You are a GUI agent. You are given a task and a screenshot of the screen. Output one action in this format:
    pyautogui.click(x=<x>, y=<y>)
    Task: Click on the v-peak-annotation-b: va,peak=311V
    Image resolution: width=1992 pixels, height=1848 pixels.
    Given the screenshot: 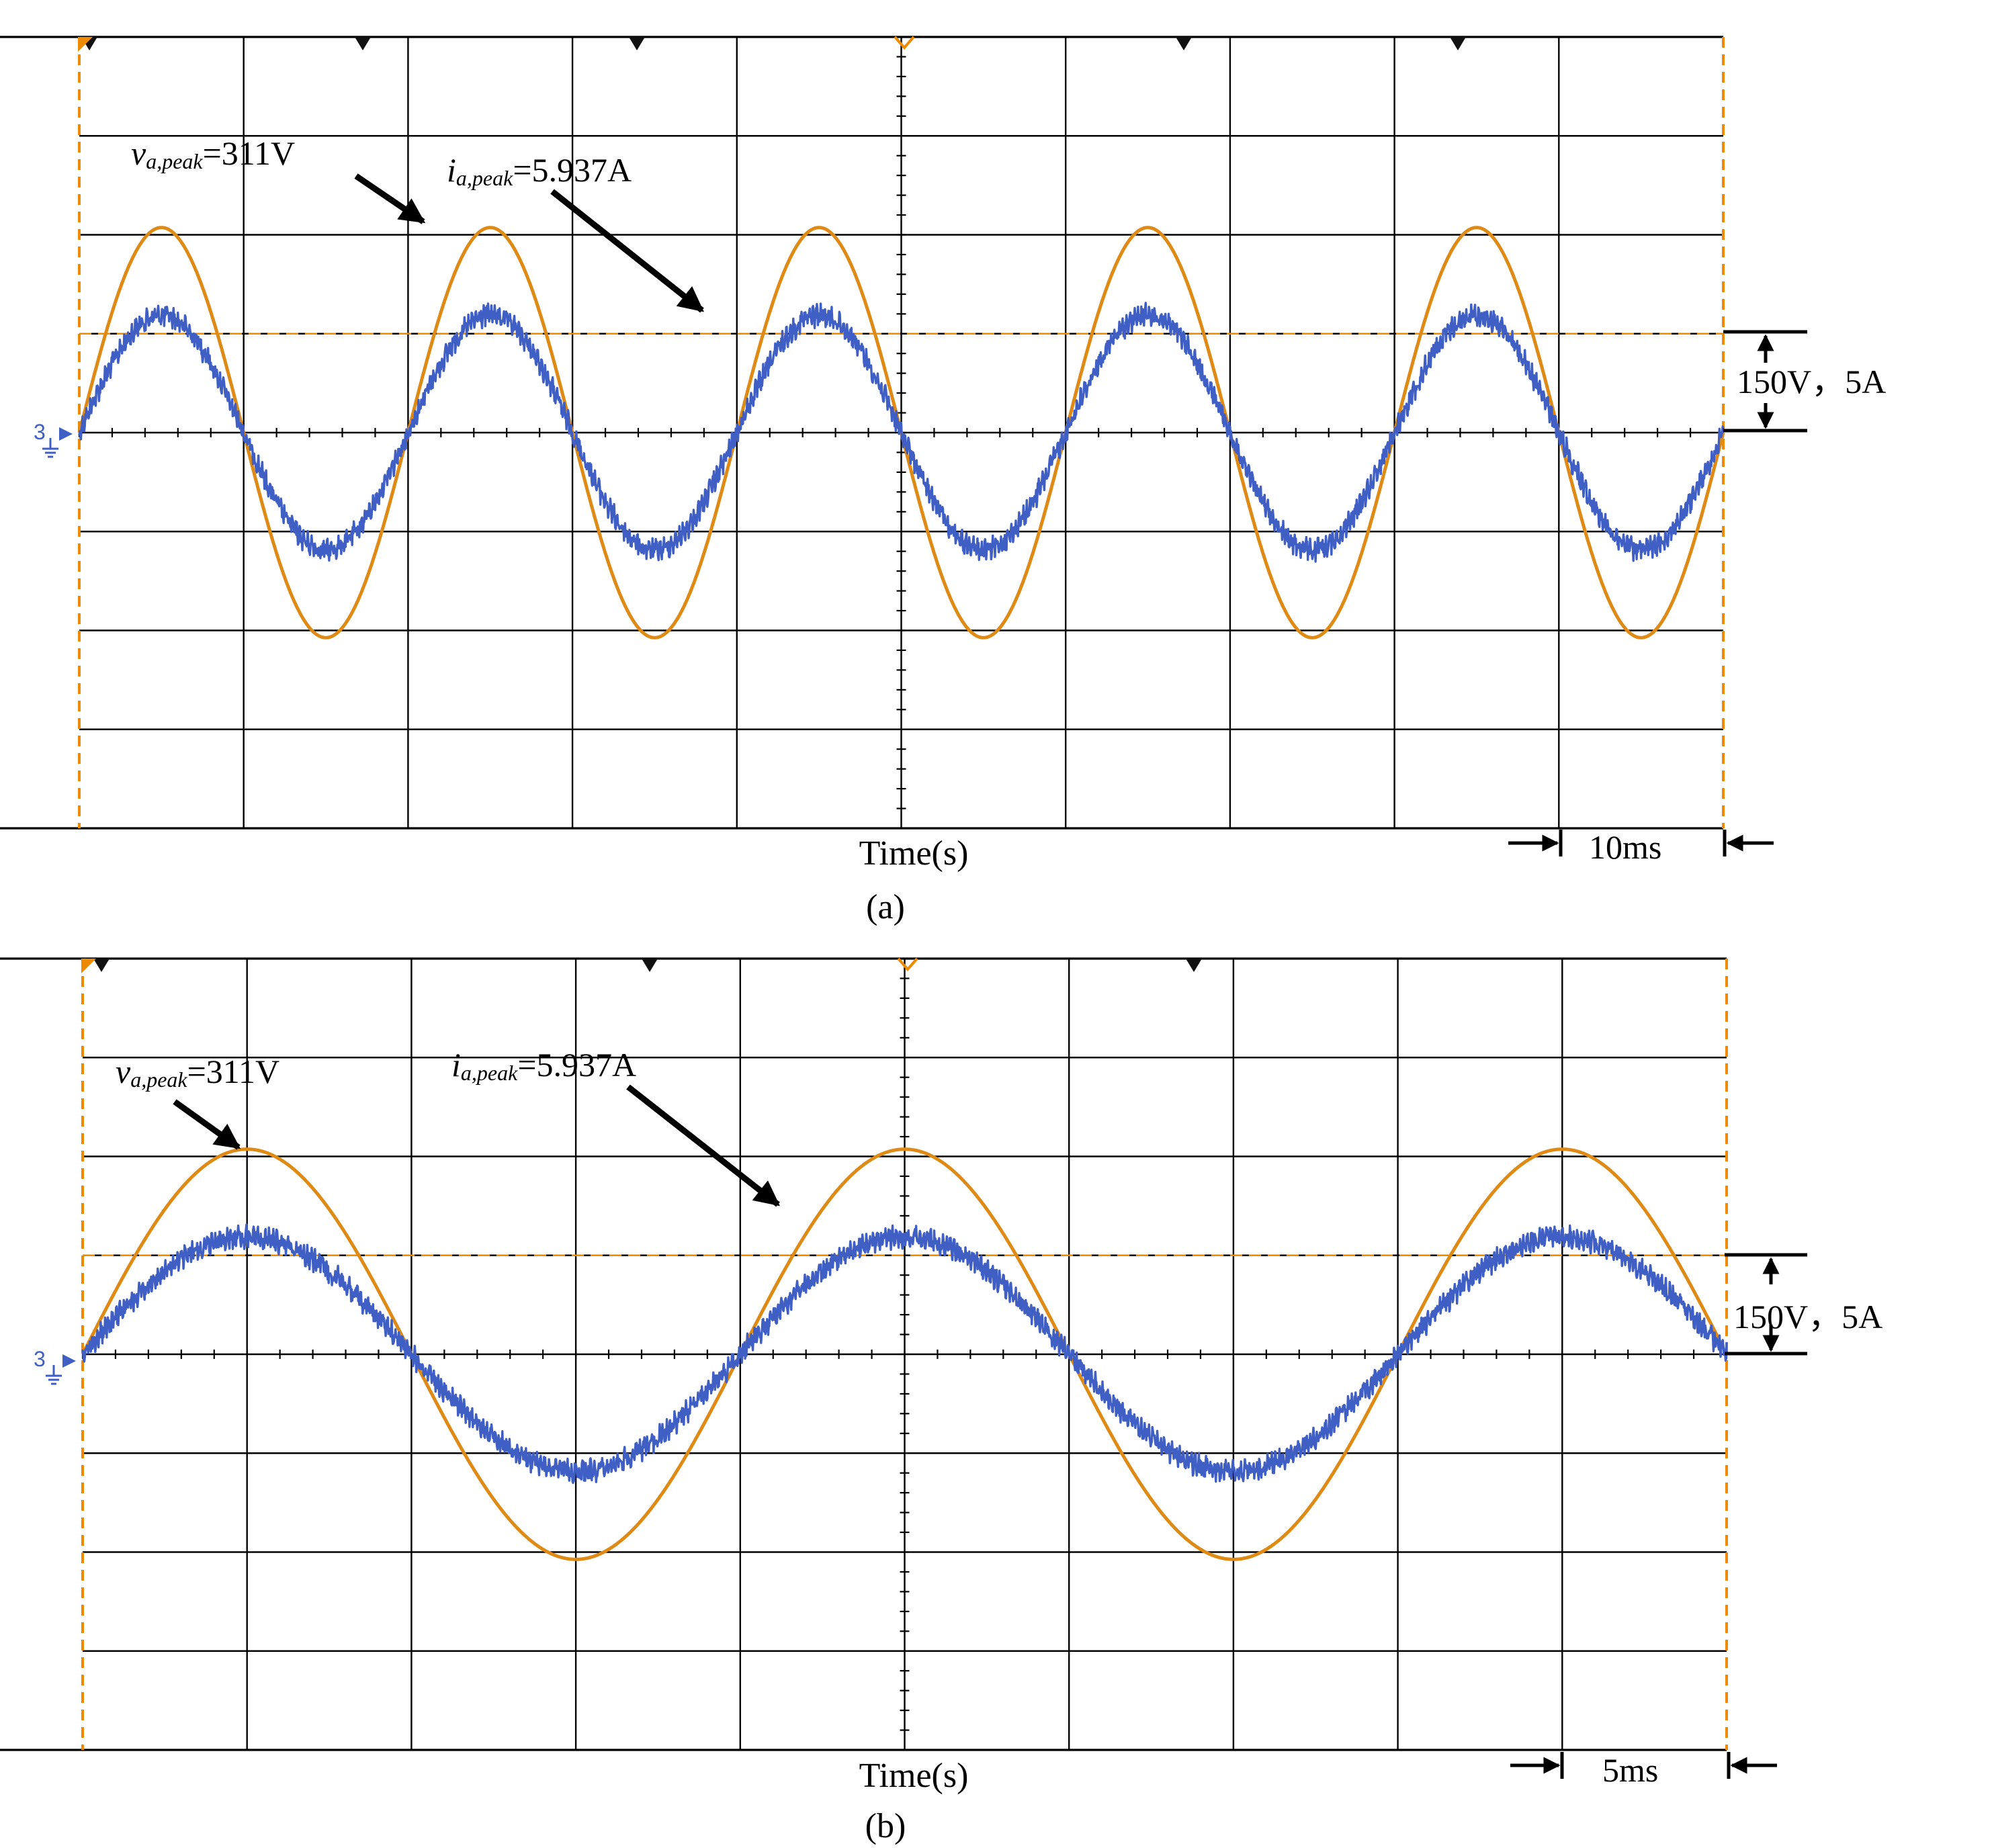 What is the action you would take?
    pyautogui.click(x=197, y=1072)
    